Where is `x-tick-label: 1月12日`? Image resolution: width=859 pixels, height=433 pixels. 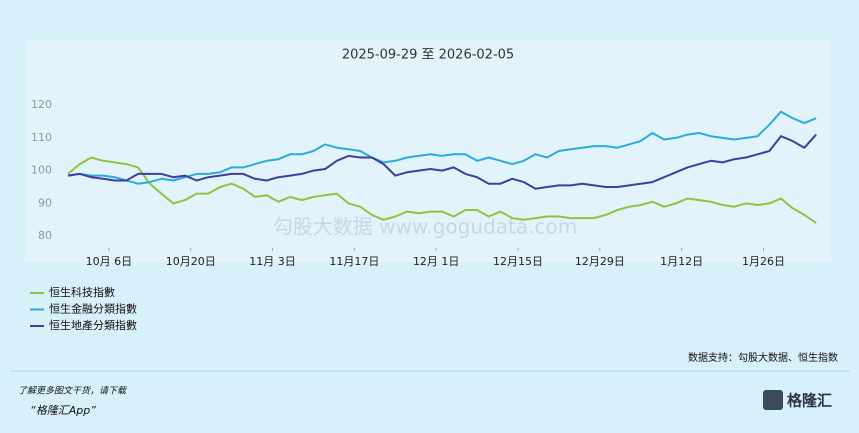
x-tick-label: 1月12日 is located at coordinates (681, 261).